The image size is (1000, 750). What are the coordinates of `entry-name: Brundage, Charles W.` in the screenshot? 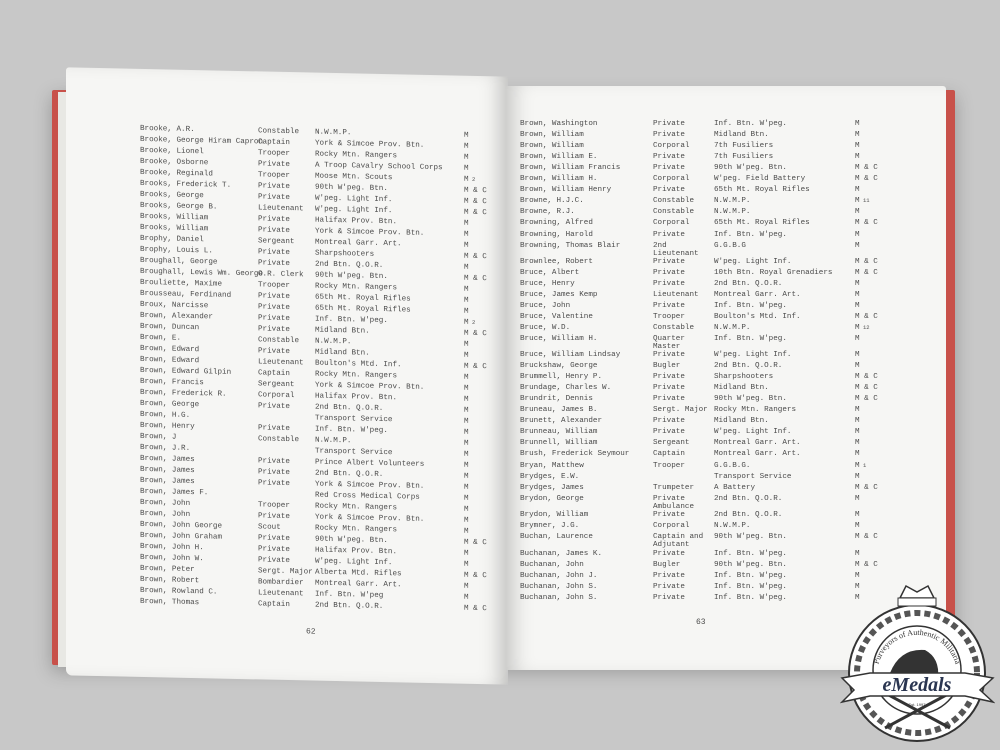 It's located at (566, 388).